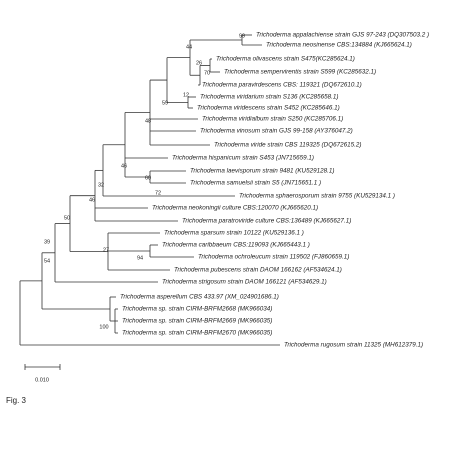 This screenshot has height=474, width=474. What do you see at coordinates (242, 36) in the screenshot?
I see `bootstrap-value: 99` at bounding box center [242, 36].